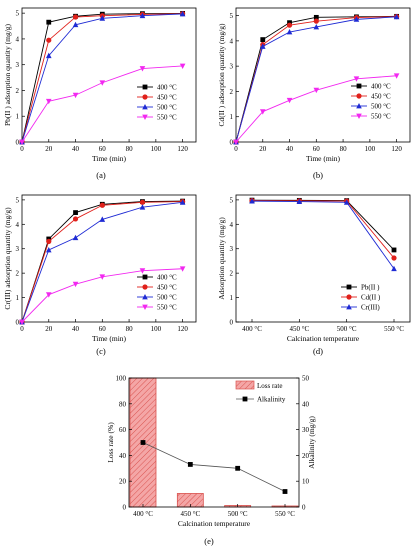 This screenshot has height=550, width=419. I want to click on x-tick-label: 400 °C, so click(252, 329).